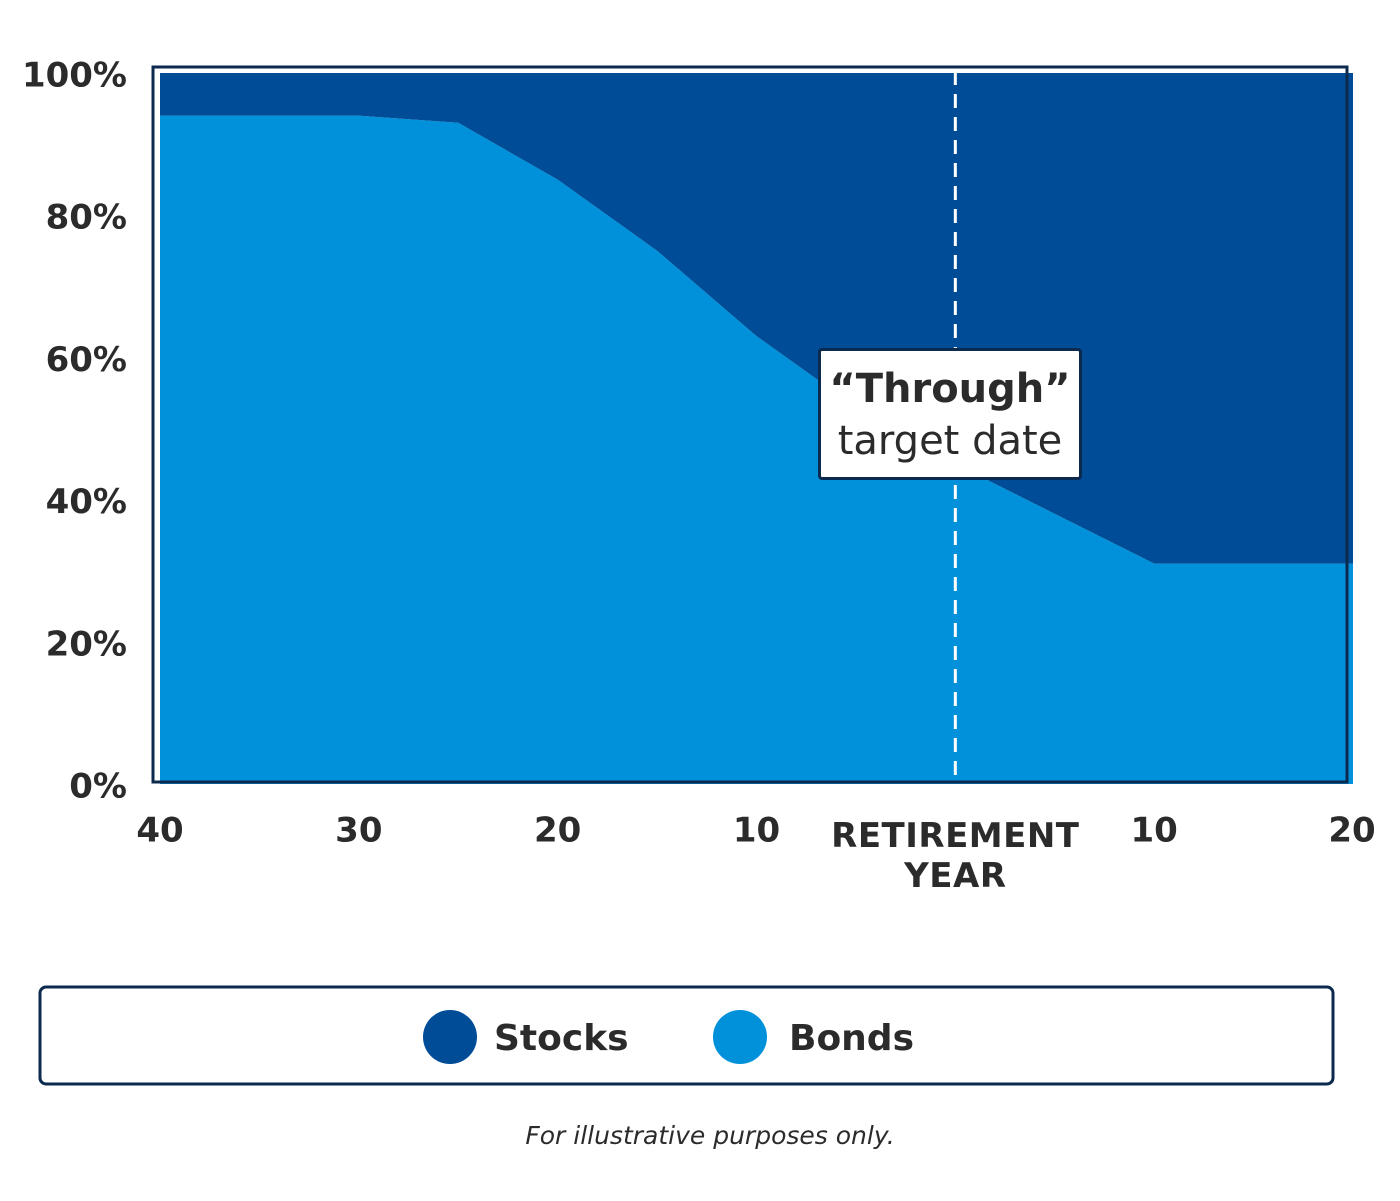  Describe the element at coordinates (561, 1038) in the screenshot. I see `legend-label: Stocks` at that location.